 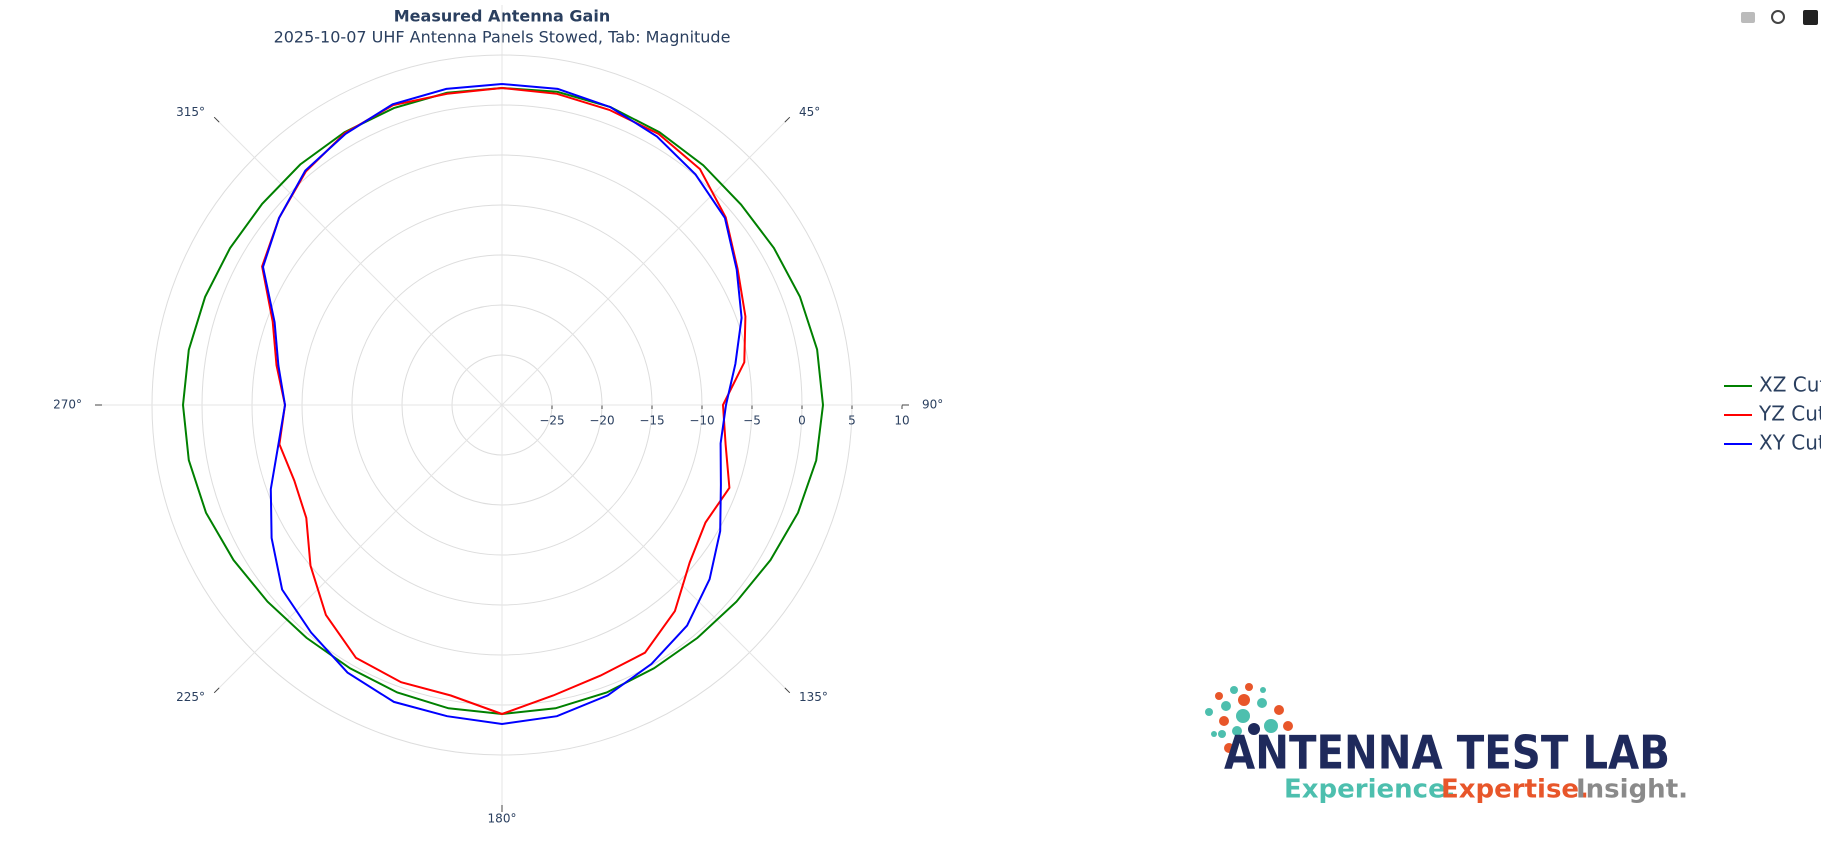 What do you see at coordinates (502, 819) in the screenshot?
I see `angular-tick-label: 180°` at bounding box center [502, 819].